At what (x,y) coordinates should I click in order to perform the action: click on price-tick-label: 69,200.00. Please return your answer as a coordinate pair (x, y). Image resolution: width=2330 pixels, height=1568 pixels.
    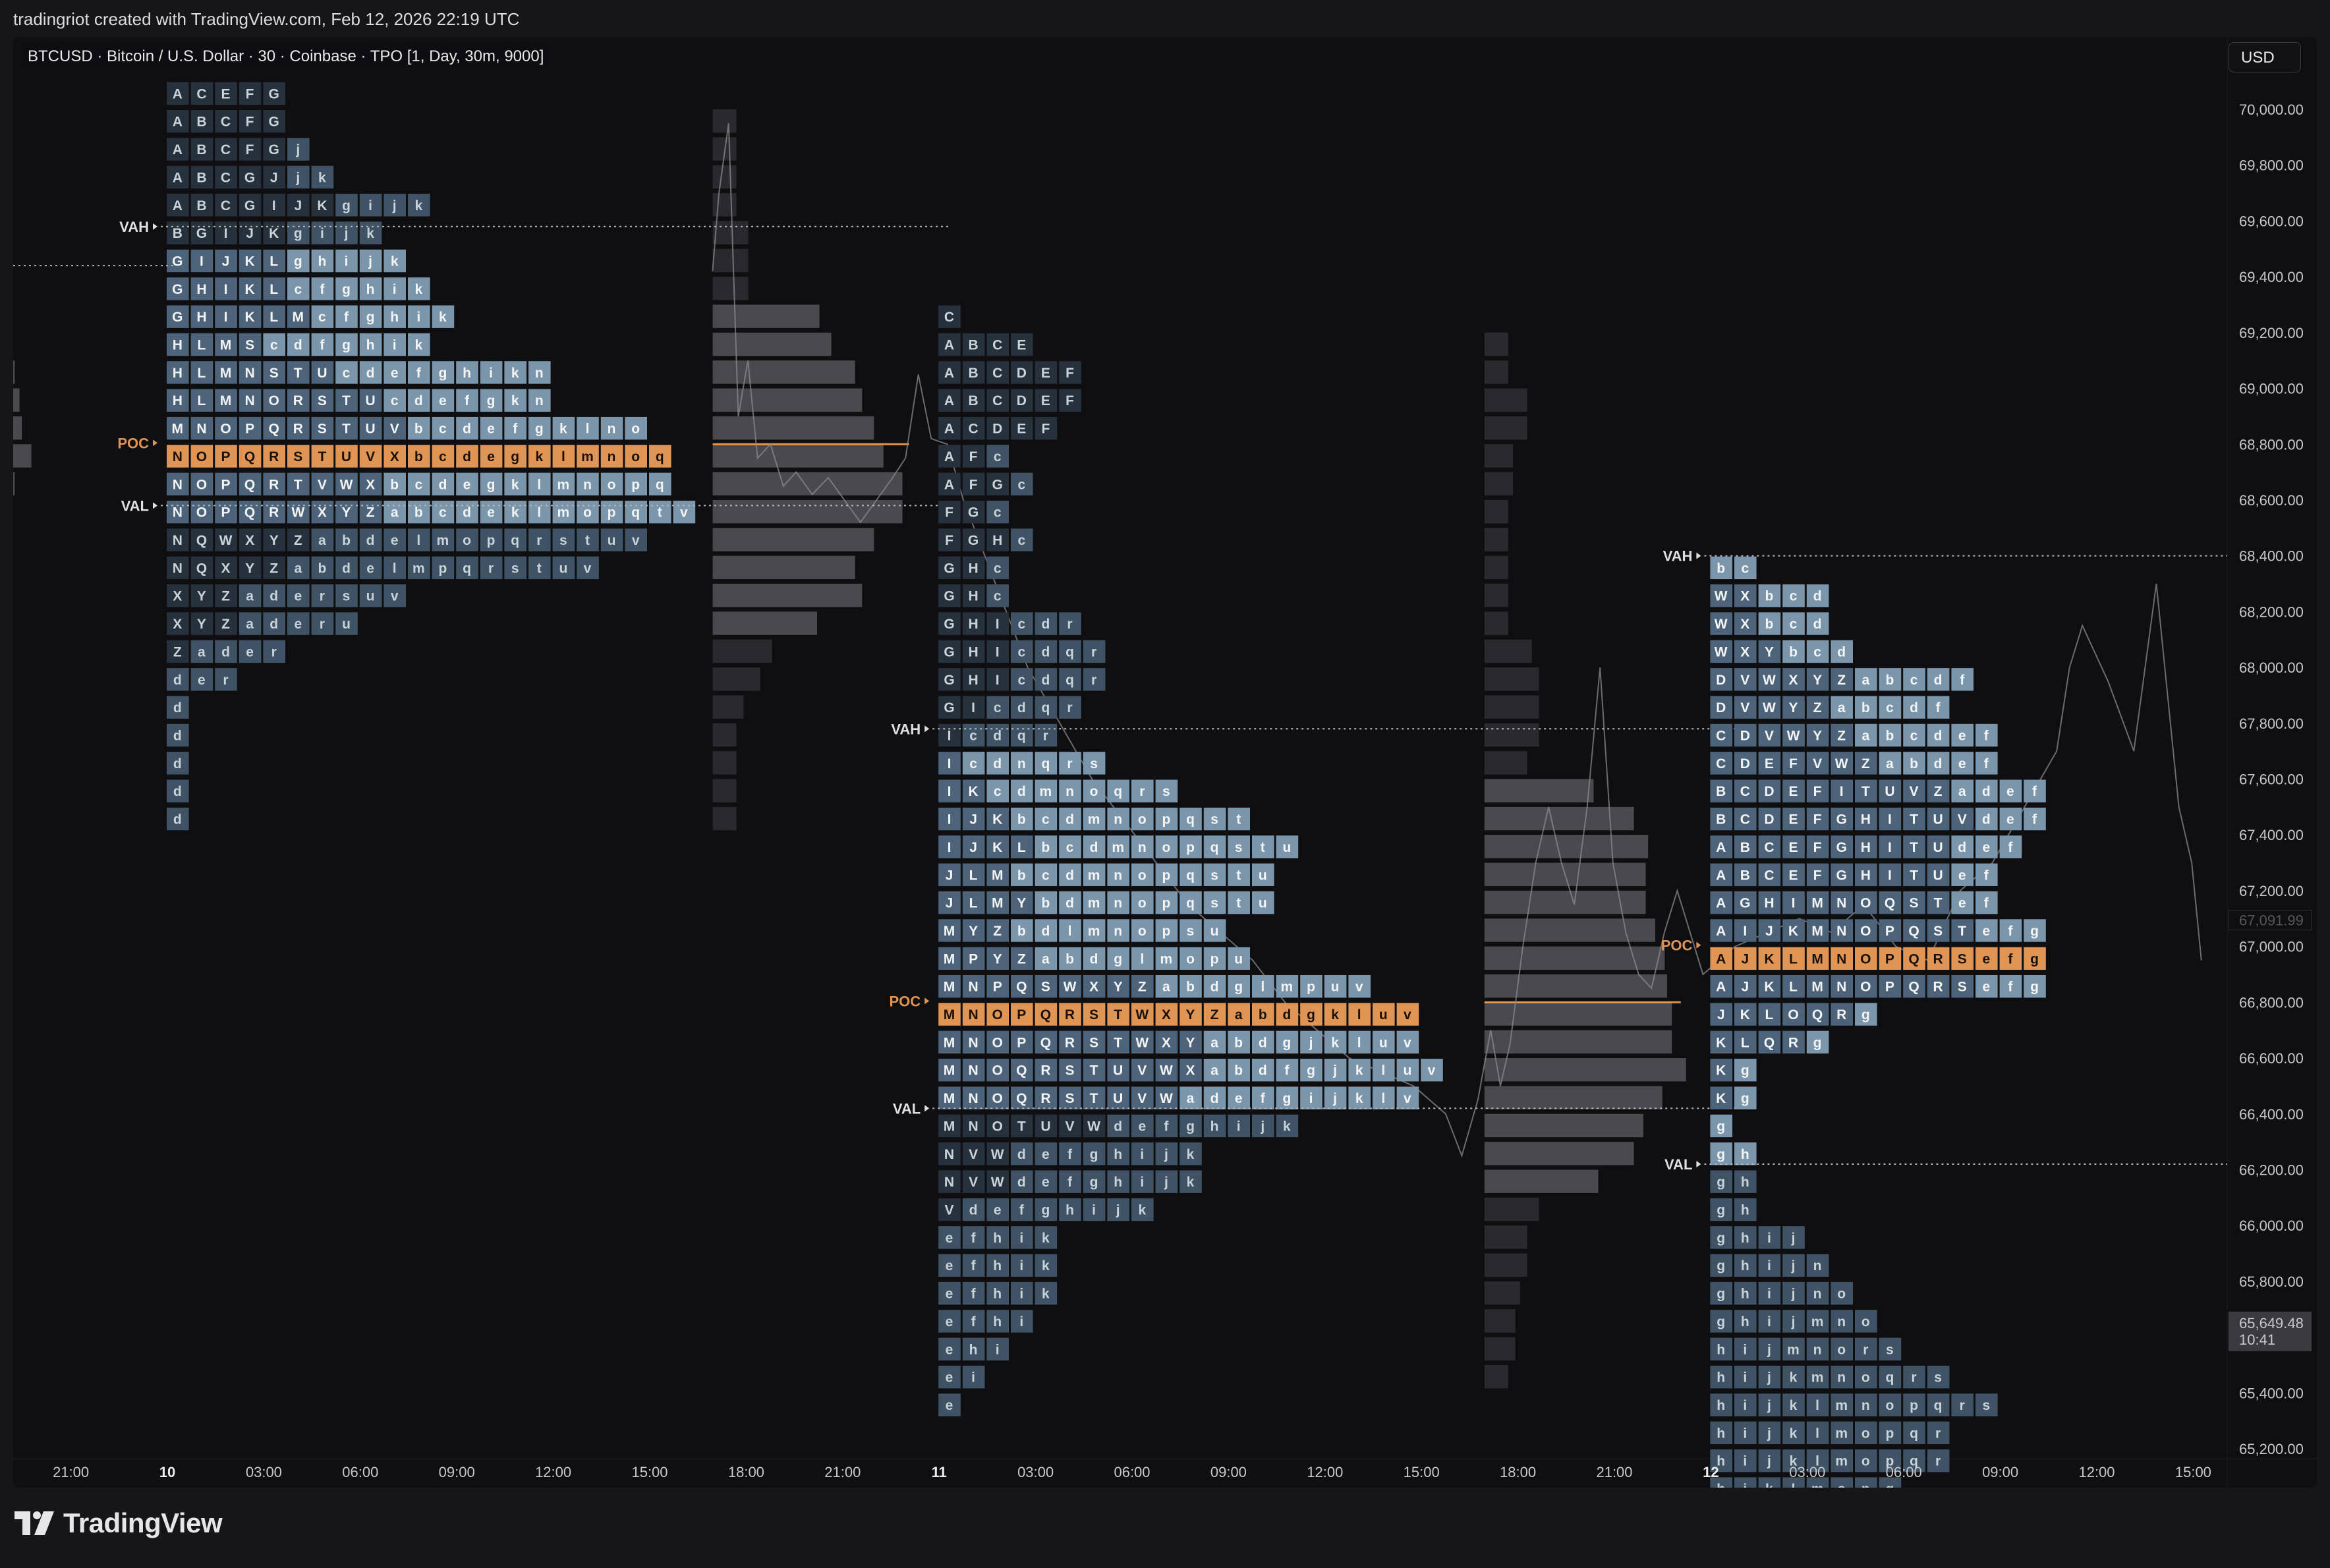
    Looking at the image, I should click on (2271, 333).